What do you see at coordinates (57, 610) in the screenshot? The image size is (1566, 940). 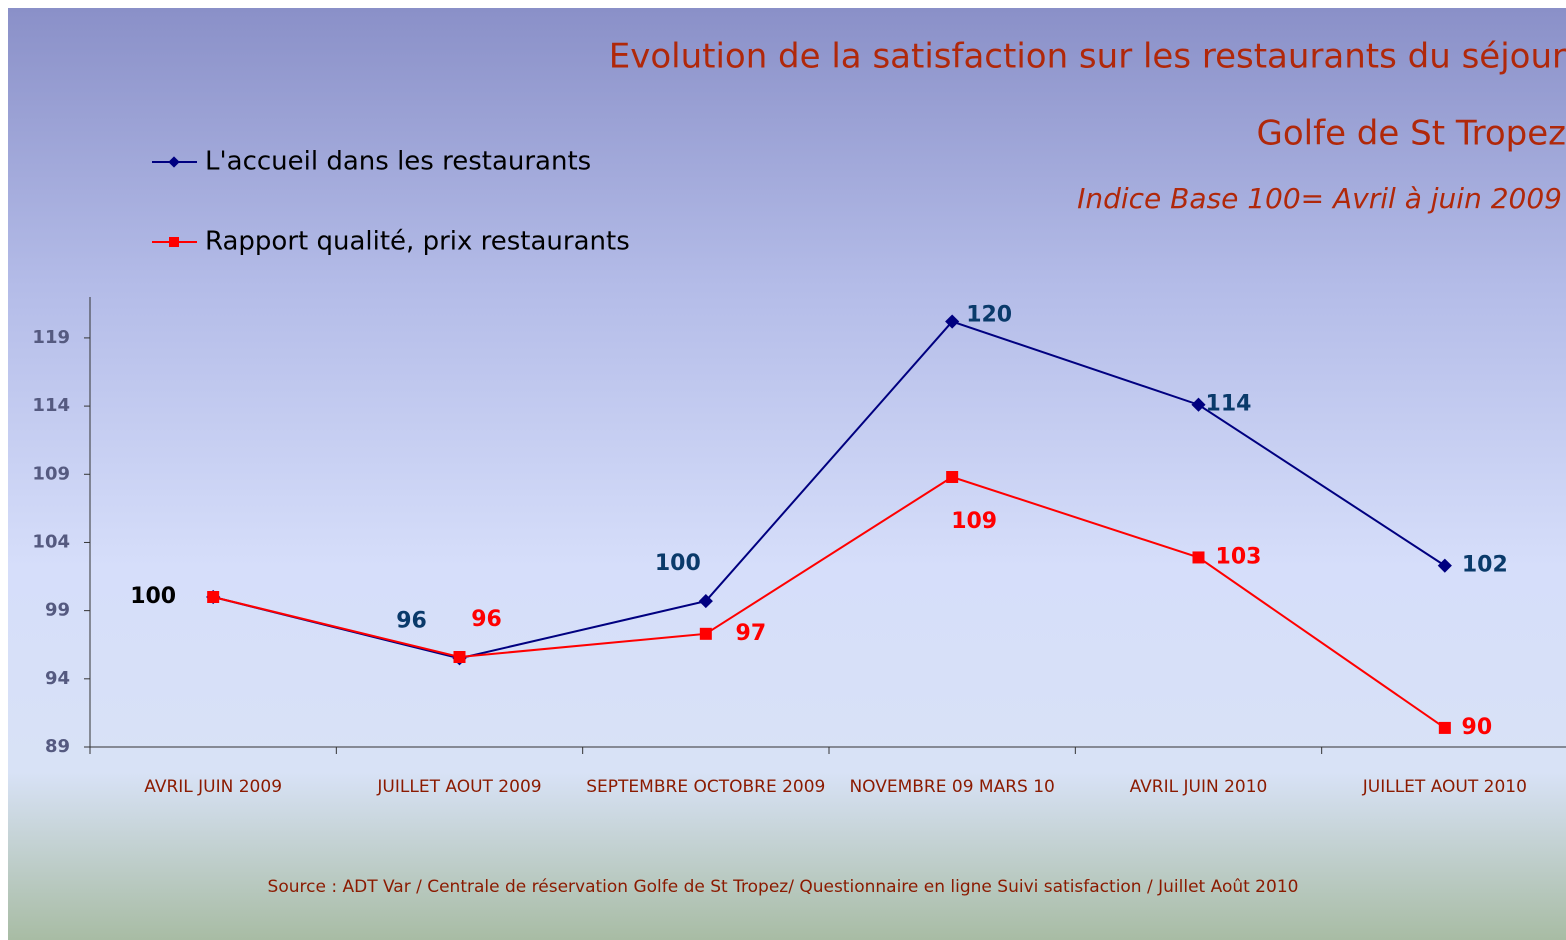 I see `y-tick-label: 99` at bounding box center [57, 610].